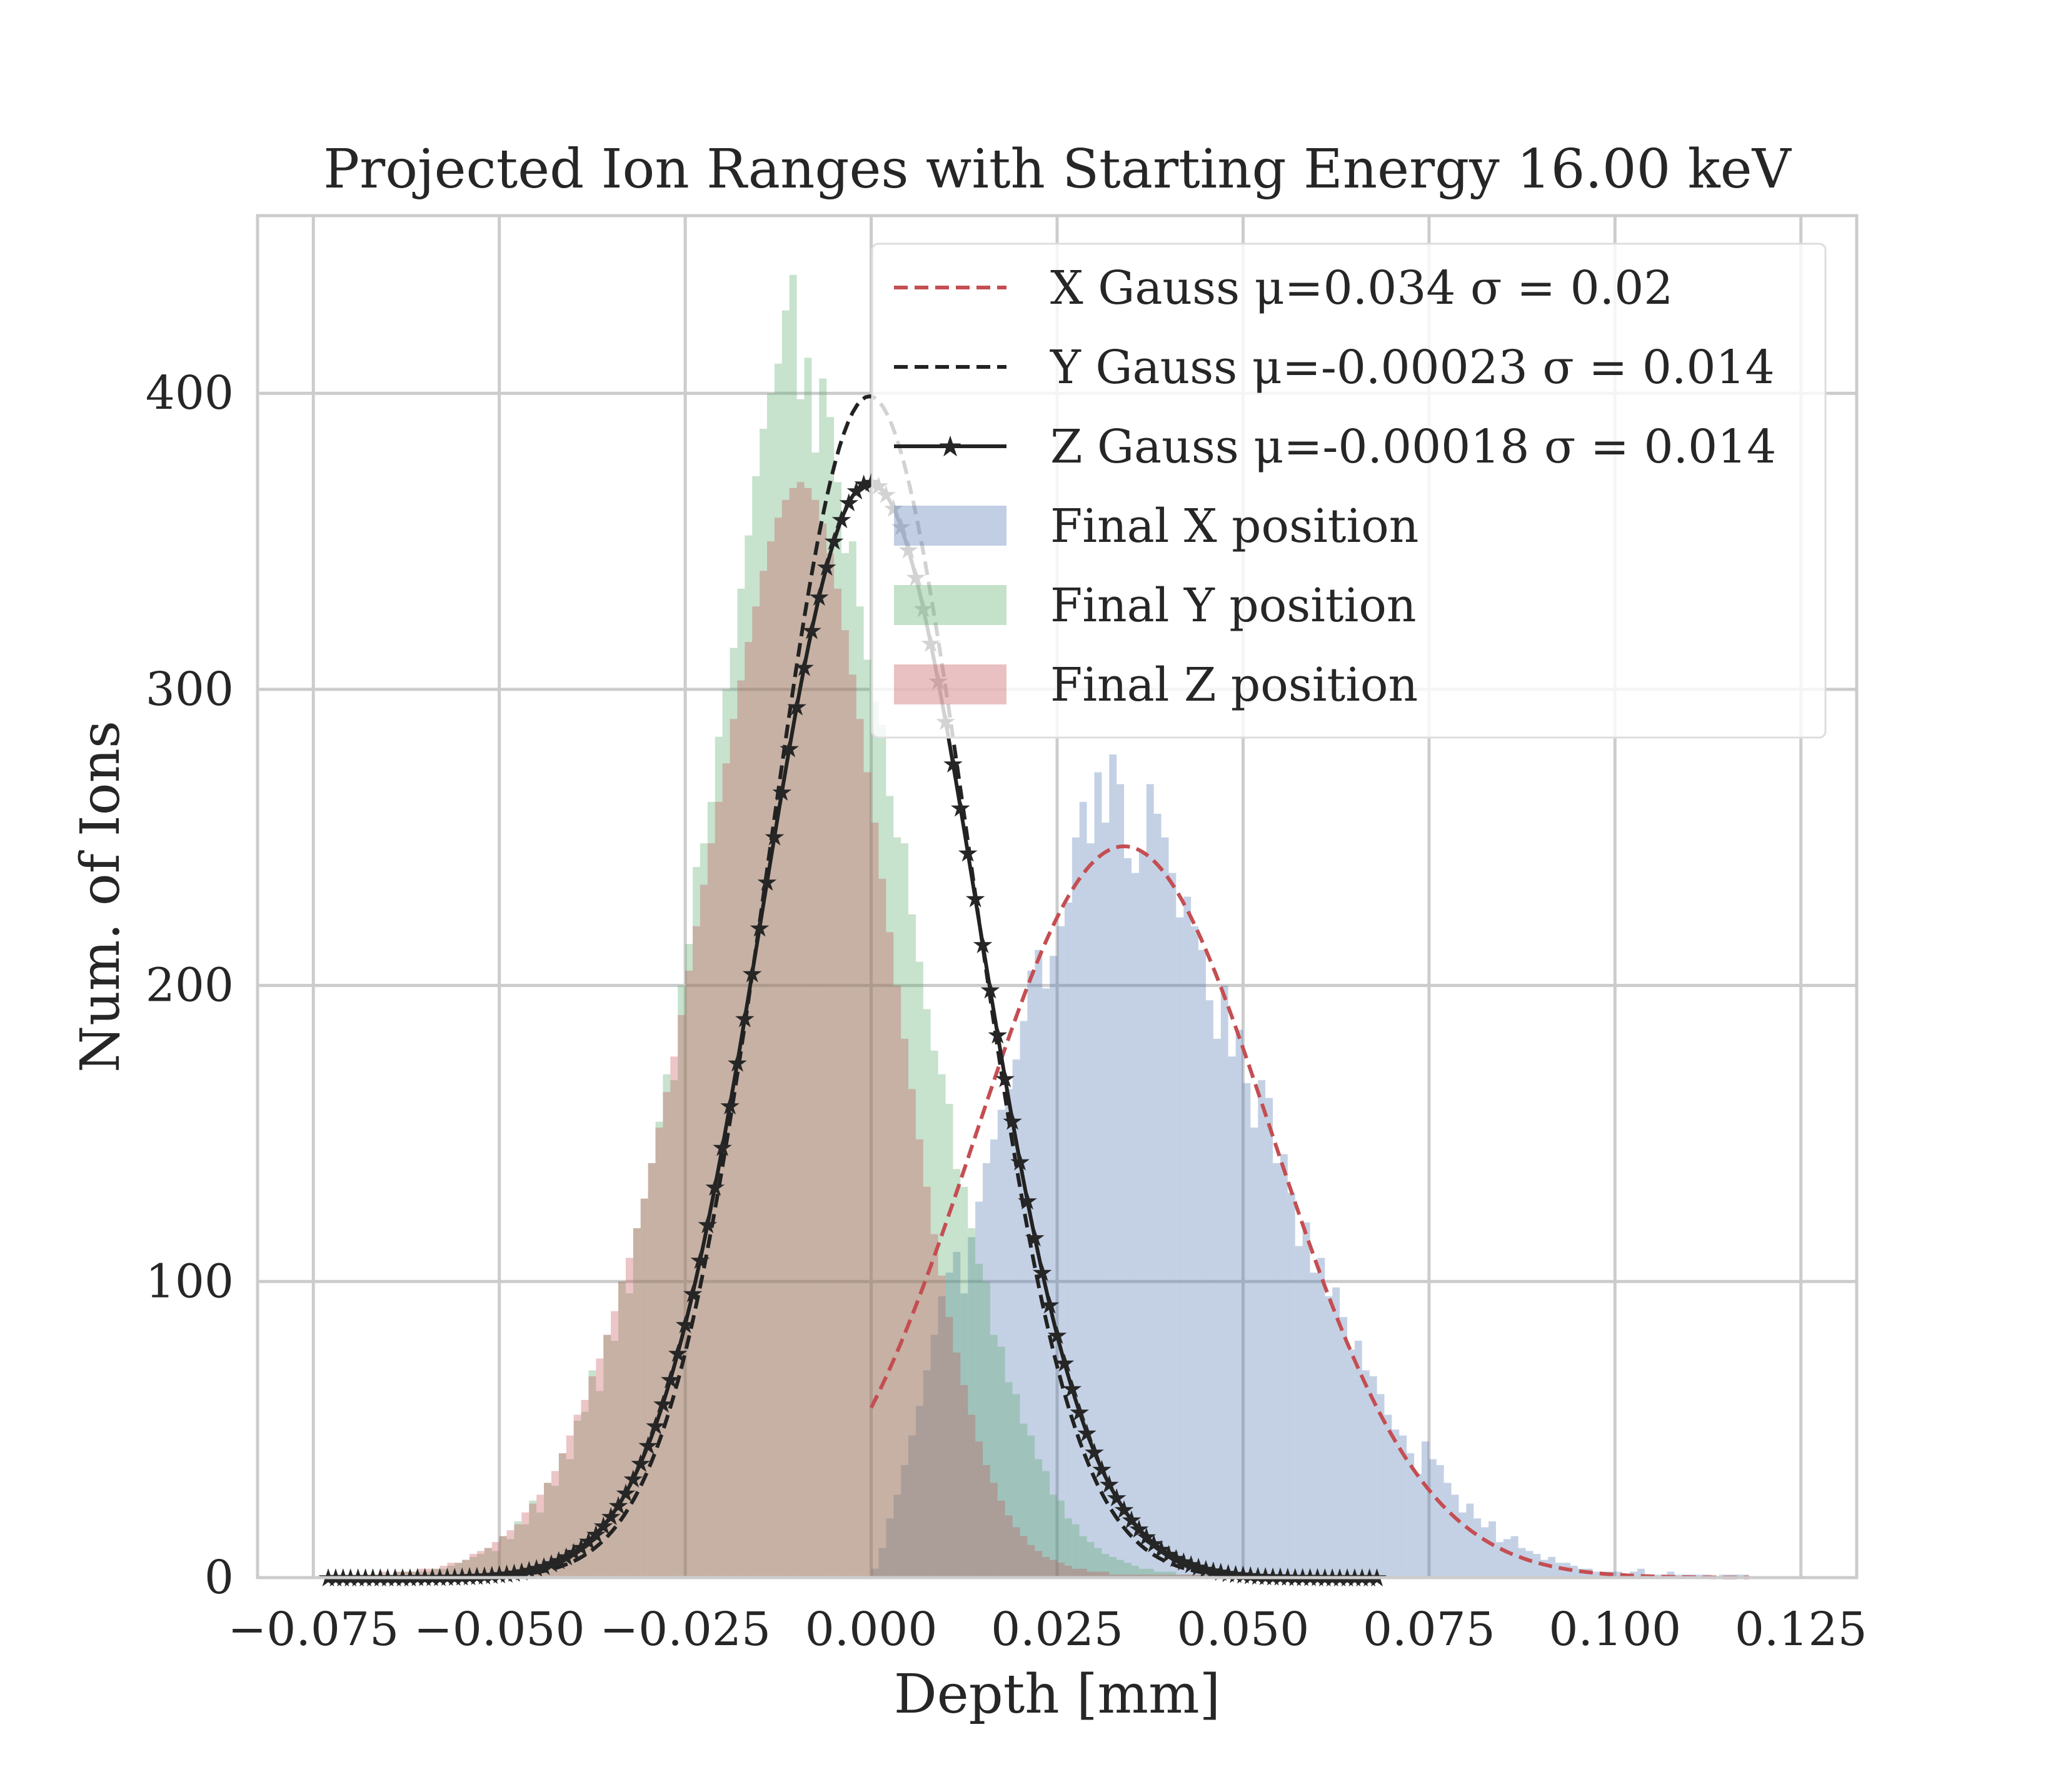  What do you see at coordinates (190, 393) in the screenshot?
I see `y-tick-label: 400` at bounding box center [190, 393].